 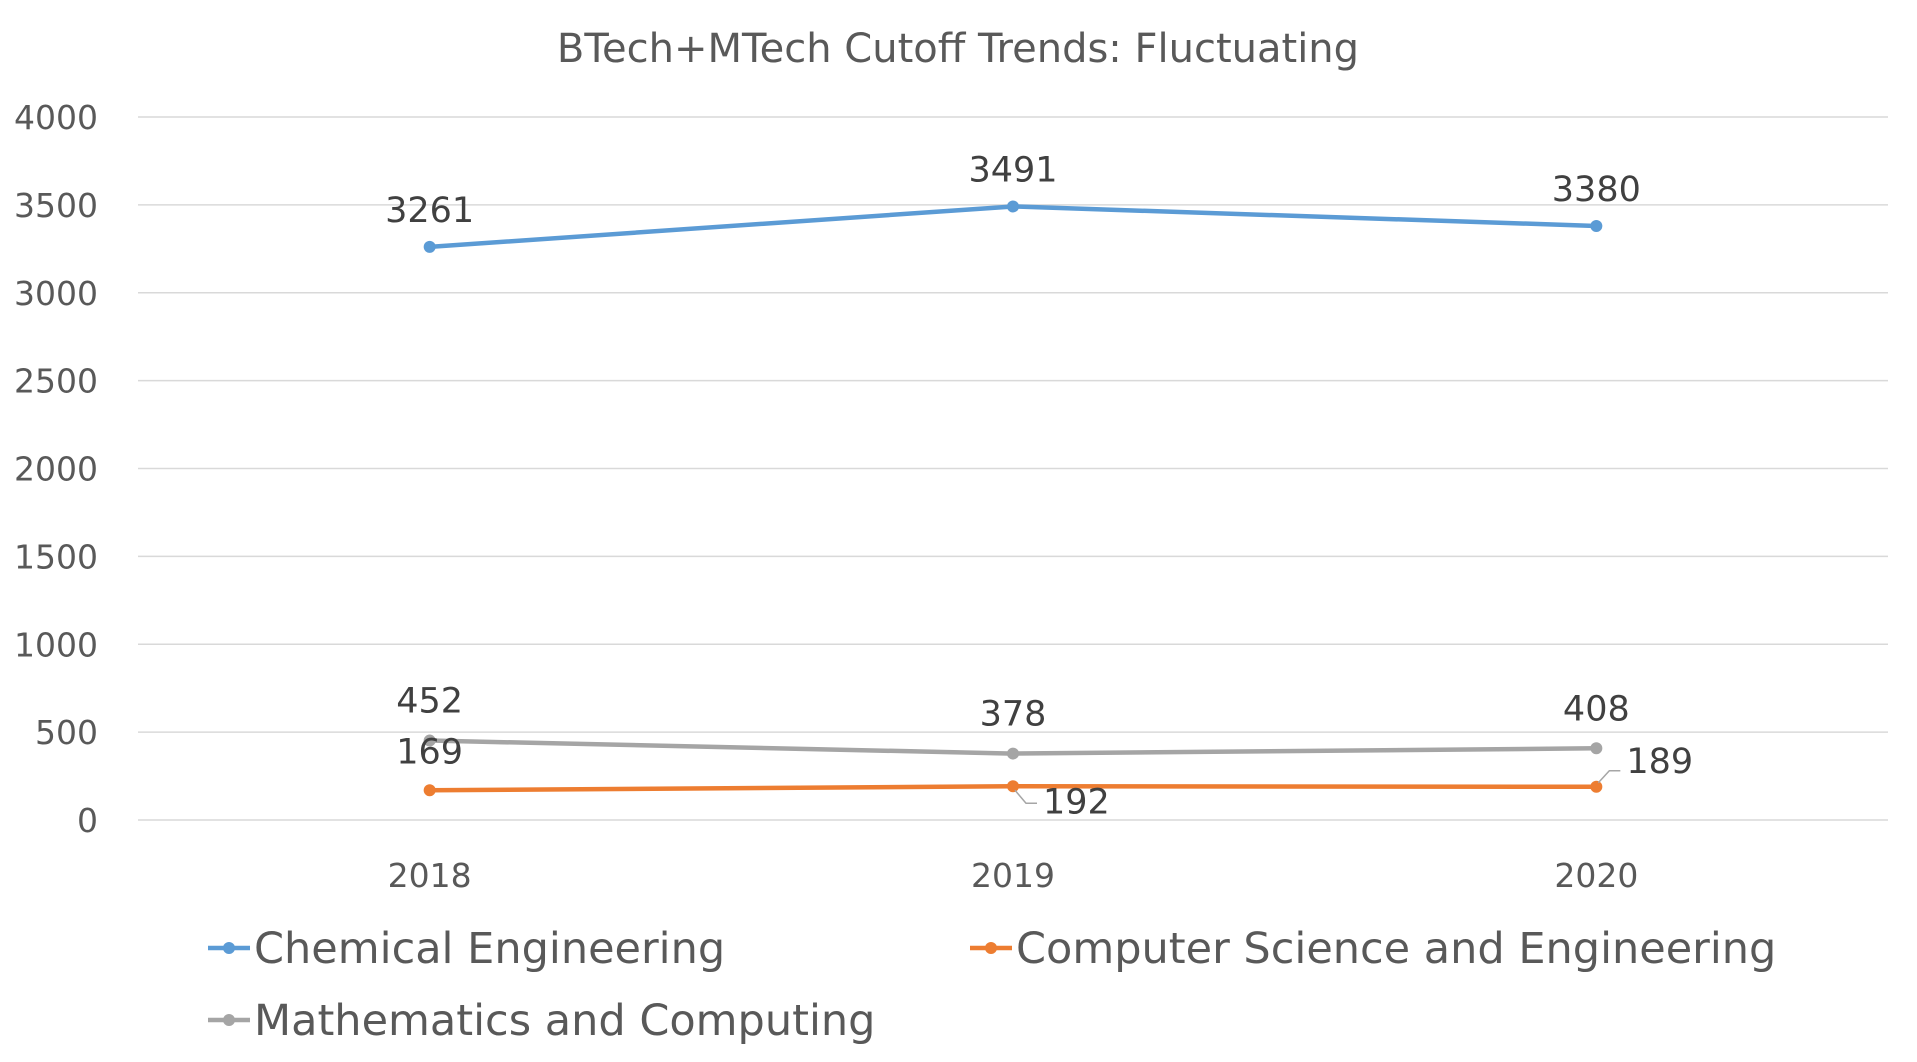 I want to click on x-tick-label: 2018, so click(x=430, y=875).